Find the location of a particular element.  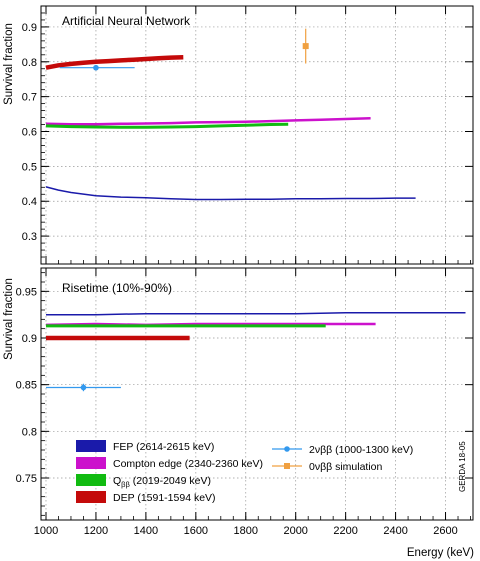

risetime-panel-title: Risetime (10%-90%) is located at coordinates (117, 288).